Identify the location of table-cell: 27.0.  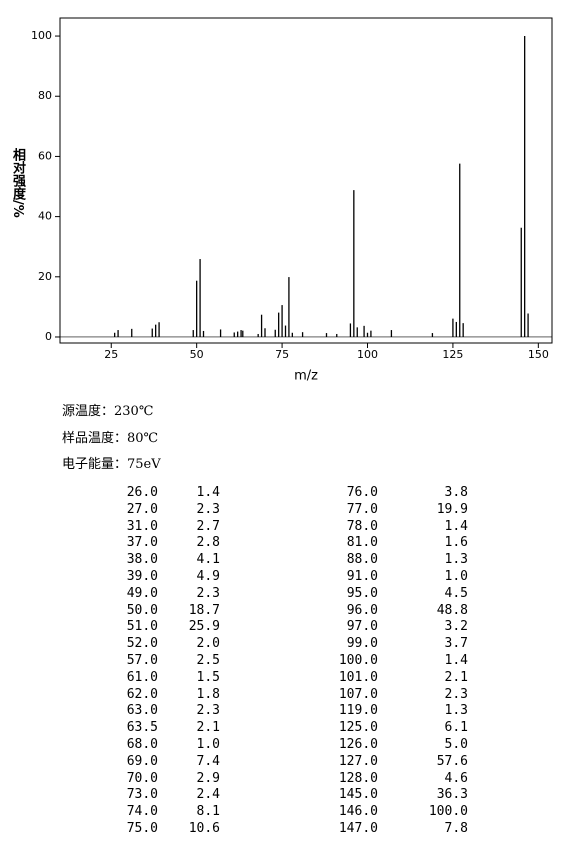
(142, 509).